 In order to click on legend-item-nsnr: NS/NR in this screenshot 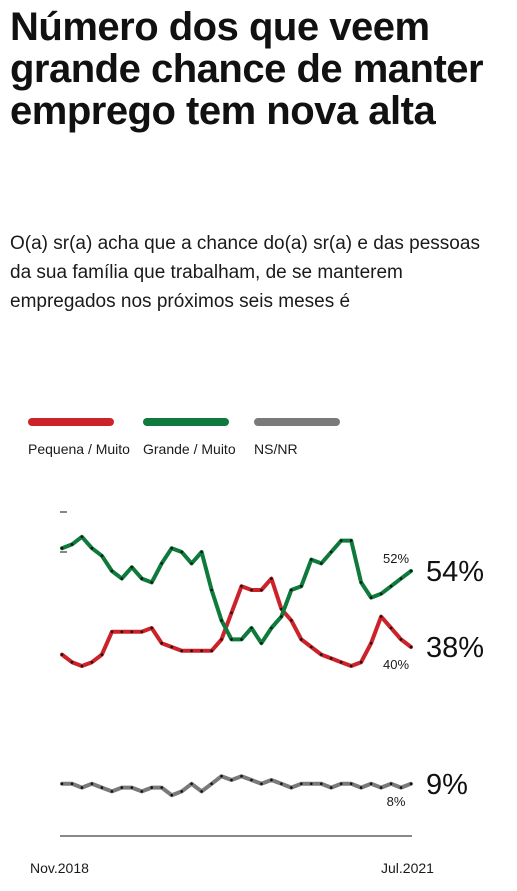, I will do `click(309, 439)`.